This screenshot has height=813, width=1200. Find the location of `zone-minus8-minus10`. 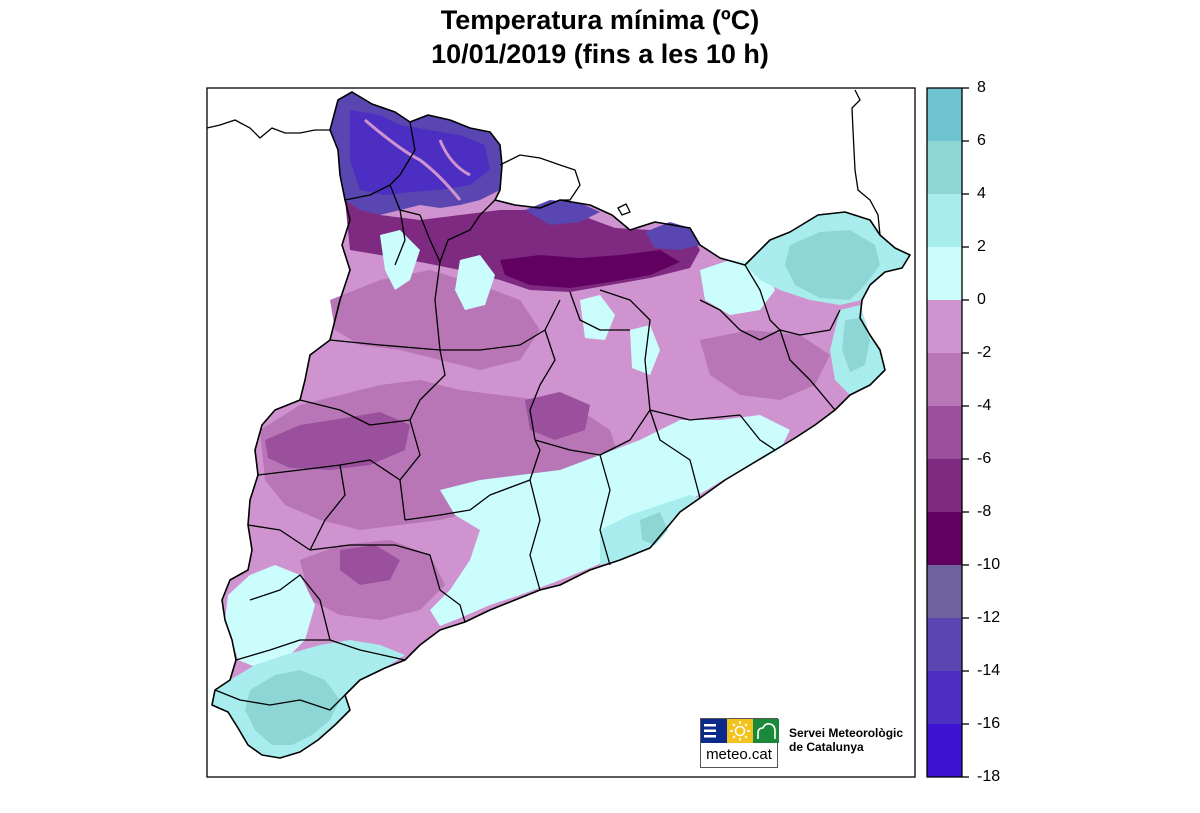

zone-minus8-minus10 is located at coordinates (590, 269).